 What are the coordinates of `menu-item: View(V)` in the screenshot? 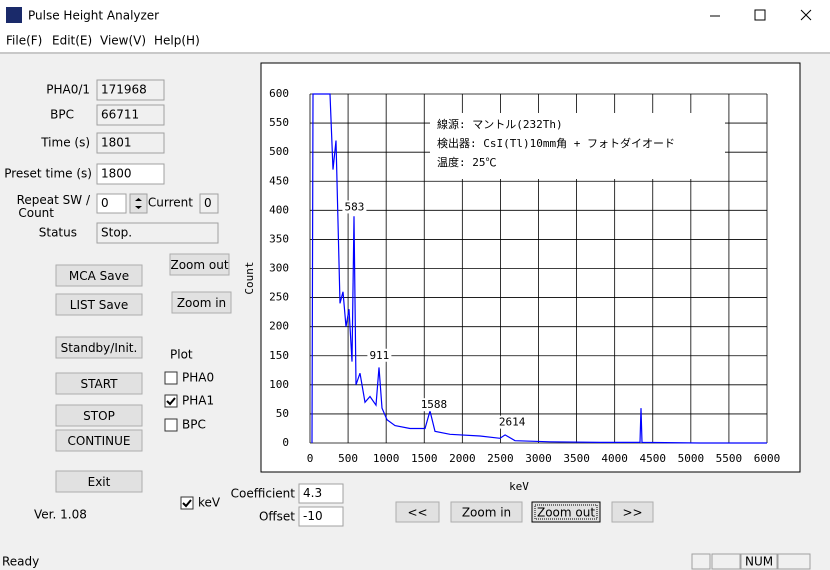 It's located at (123, 41).